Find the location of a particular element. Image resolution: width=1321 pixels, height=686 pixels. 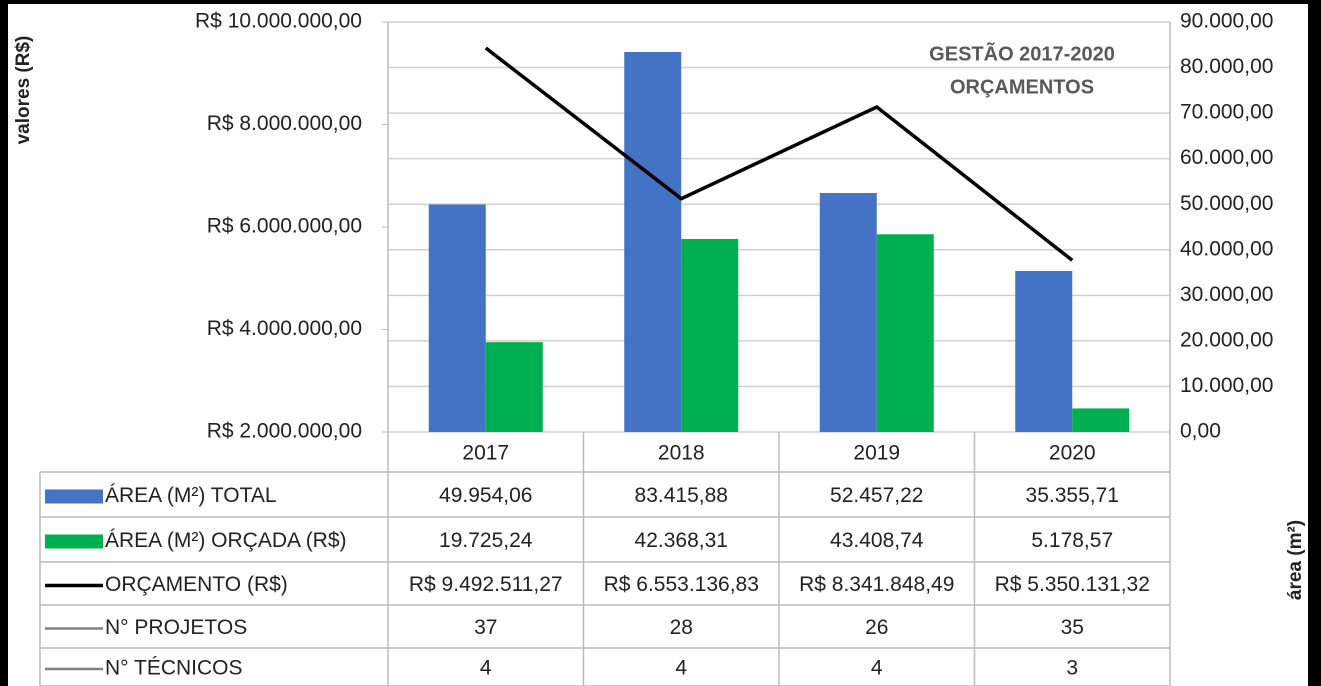

y2-tick-label: 20.000,00 is located at coordinates (1226, 339).